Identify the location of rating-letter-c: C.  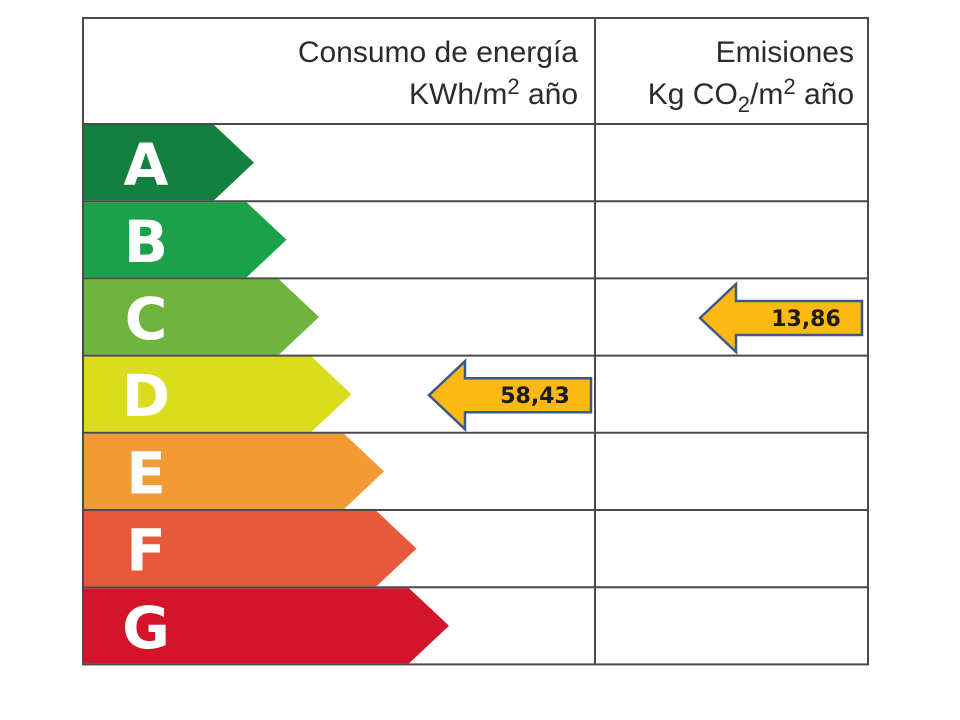
(146, 319).